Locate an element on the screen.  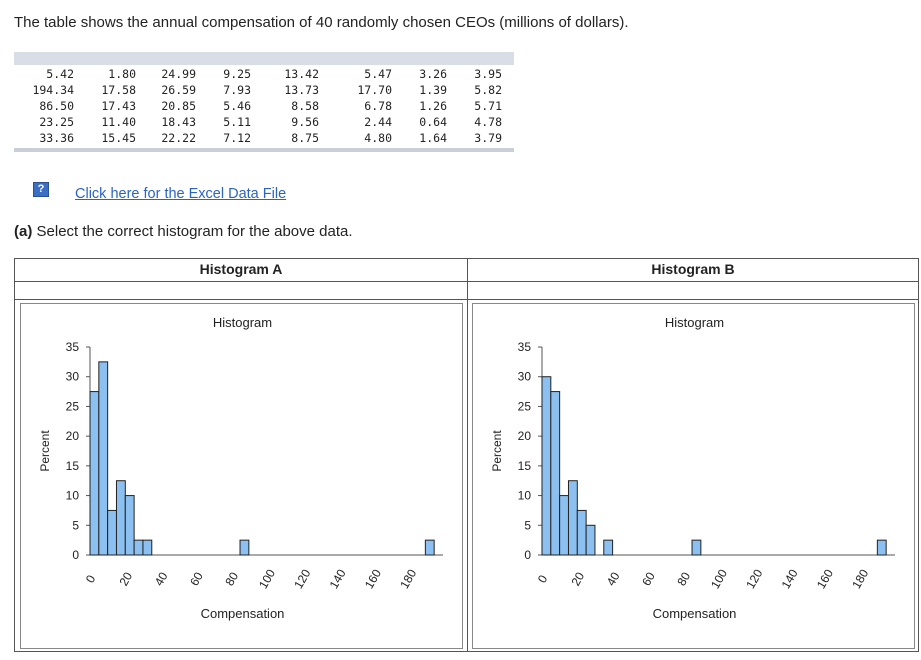
table-cell: 17.58 is located at coordinates (118, 90).